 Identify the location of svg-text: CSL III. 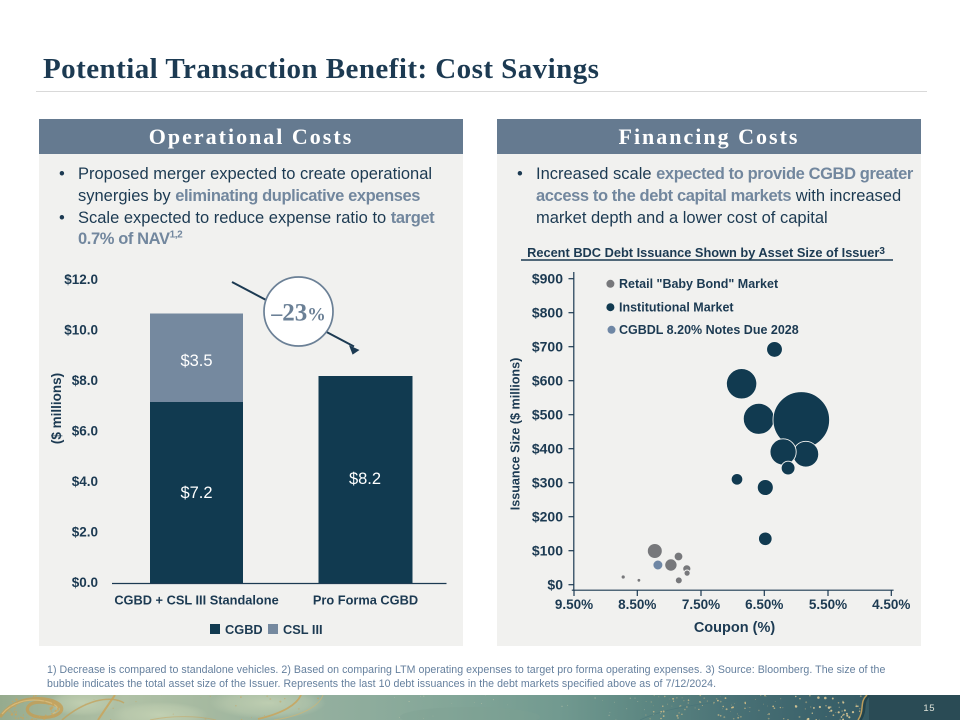
(303, 629).